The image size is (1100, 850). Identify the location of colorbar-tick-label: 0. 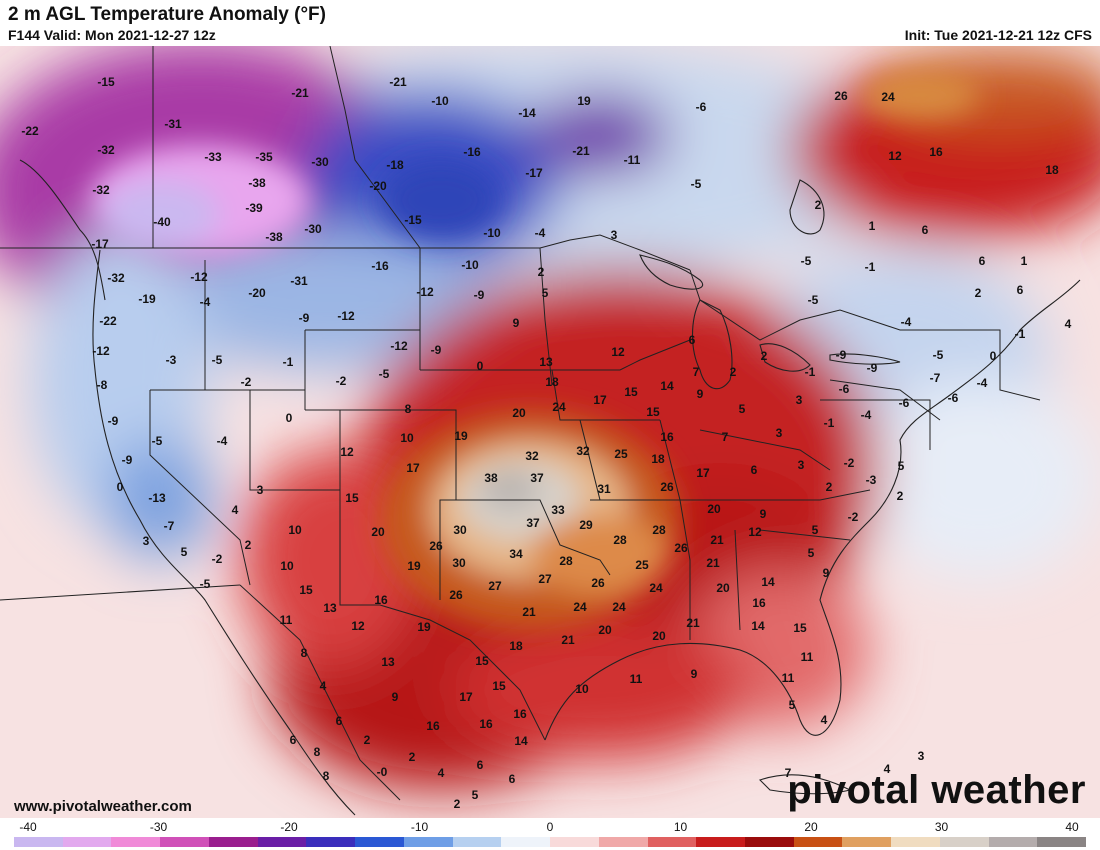
(550, 827).